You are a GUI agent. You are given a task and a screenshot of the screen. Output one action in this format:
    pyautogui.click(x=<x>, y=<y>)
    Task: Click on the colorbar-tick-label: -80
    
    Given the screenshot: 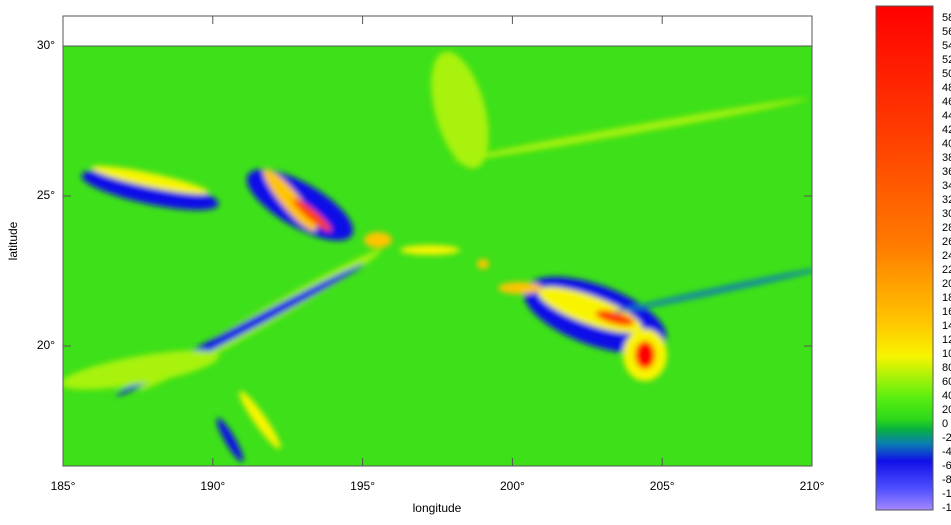 What is the action you would take?
    pyautogui.click(x=946, y=480)
    